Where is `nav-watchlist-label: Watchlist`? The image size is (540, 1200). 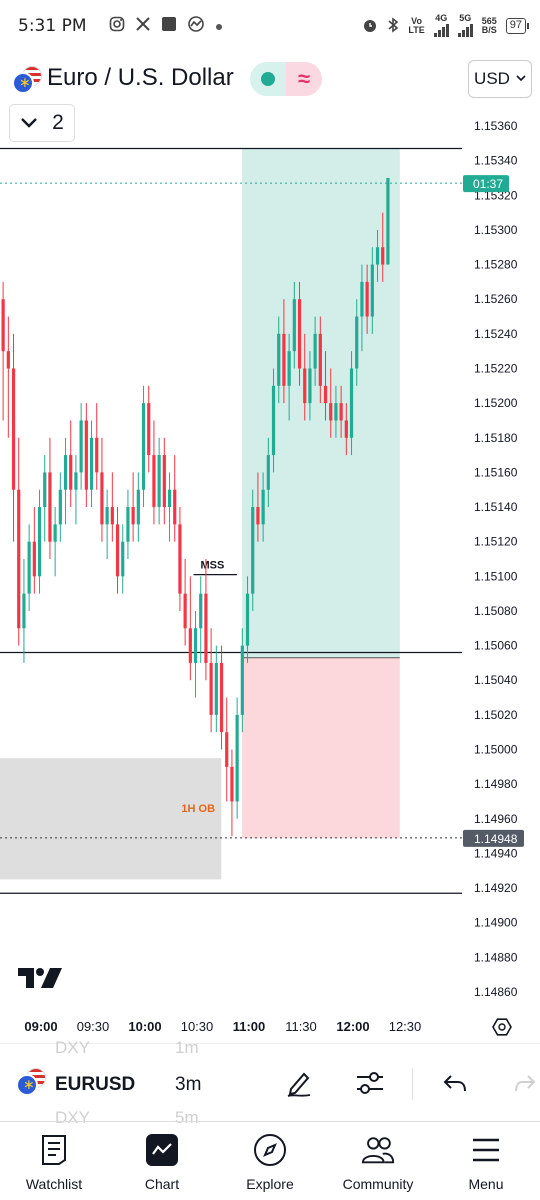
nav-watchlist-label: Watchlist is located at coordinates (54, 1184).